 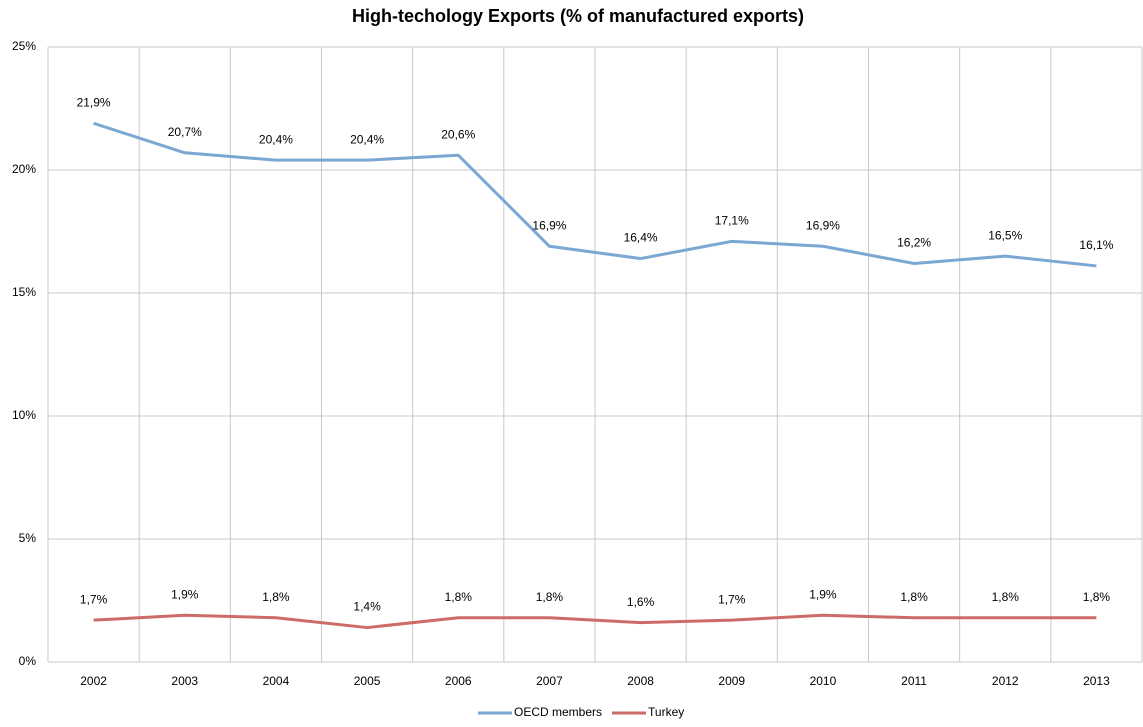 I want to click on x-tick-label: 2013, so click(x=1096, y=681).